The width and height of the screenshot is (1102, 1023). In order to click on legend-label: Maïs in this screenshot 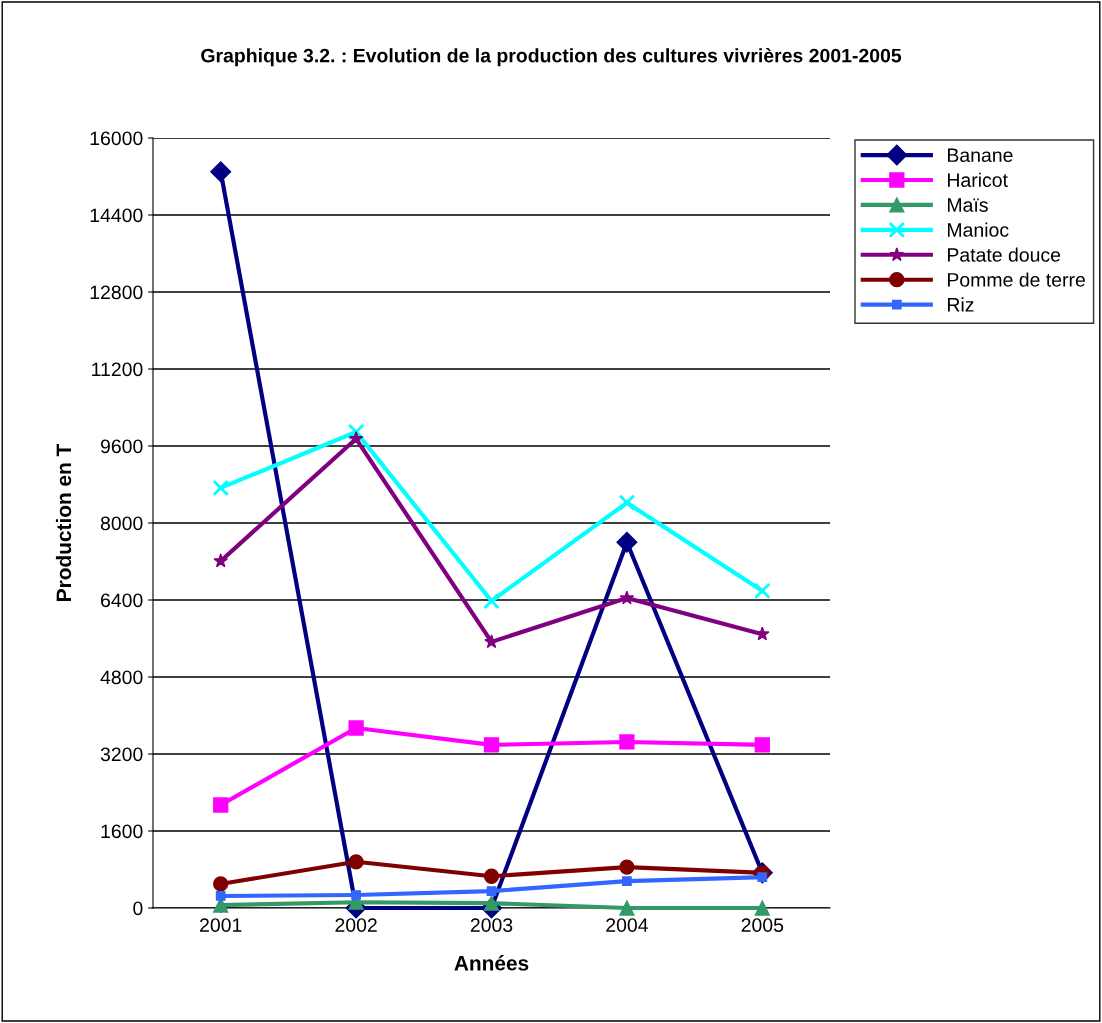, I will do `click(967, 205)`.